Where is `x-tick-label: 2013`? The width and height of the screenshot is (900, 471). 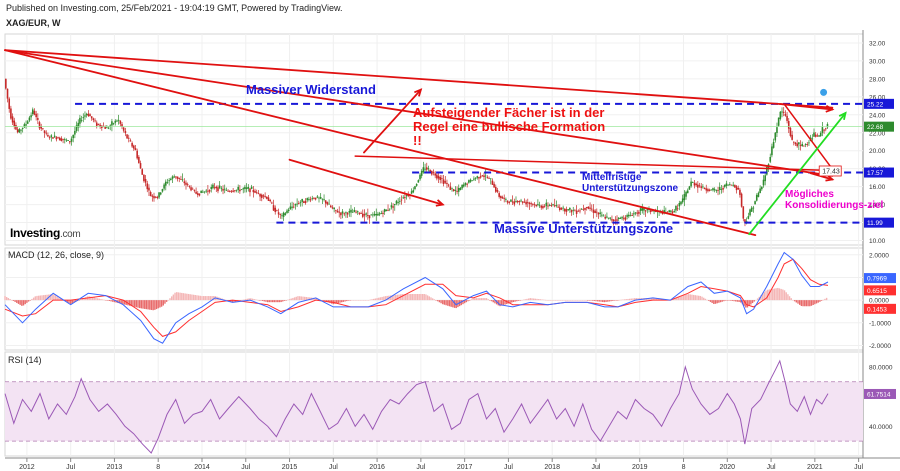 x-tick-label: 2013 is located at coordinates (115, 467).